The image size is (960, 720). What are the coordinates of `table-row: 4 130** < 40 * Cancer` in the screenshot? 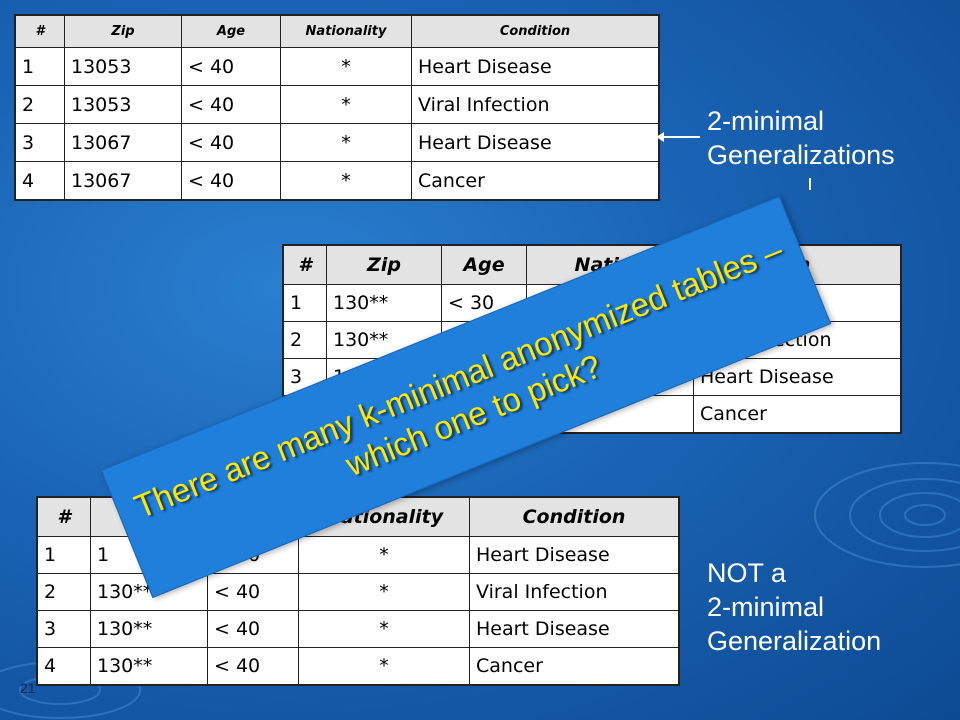 It's located at (358, 666).